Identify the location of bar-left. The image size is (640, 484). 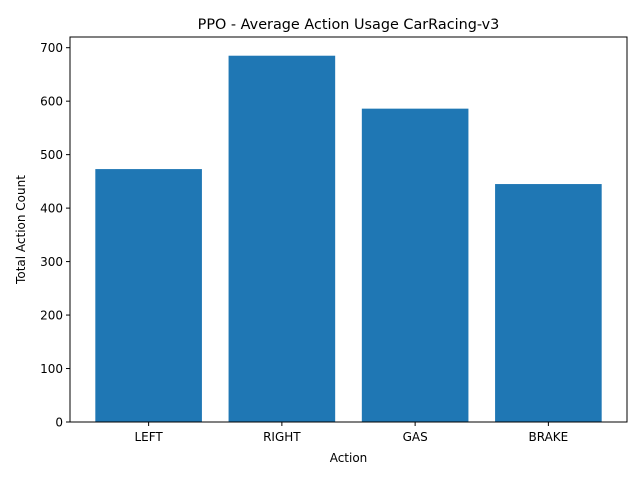
(148, 295).